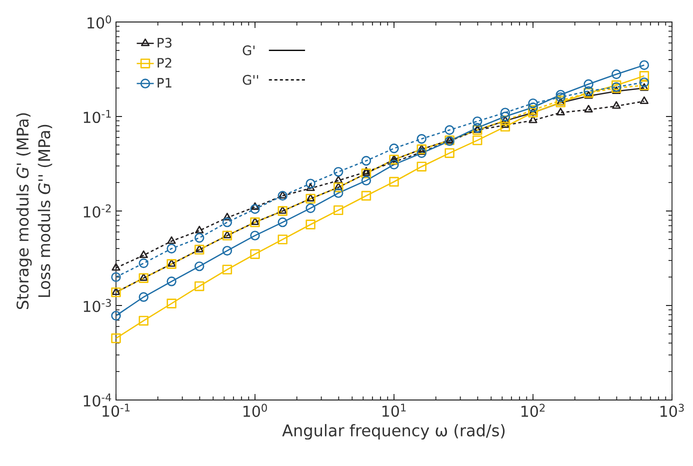  What do you see at coordinates (45, 210) in the screenshot?
I see `text: Loss moduls G'' (MPa)` at bounding box center [45, 210].